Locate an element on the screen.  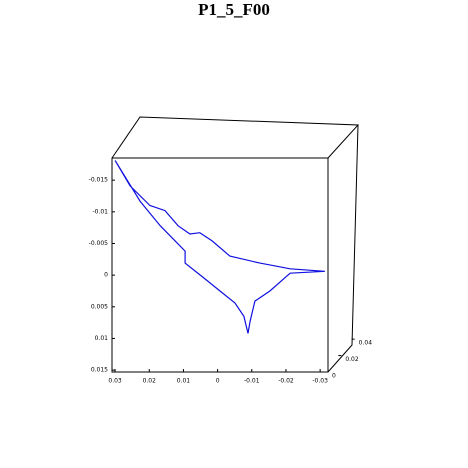
x-tick-label: 0.02 is located at coordinates (150, 381).